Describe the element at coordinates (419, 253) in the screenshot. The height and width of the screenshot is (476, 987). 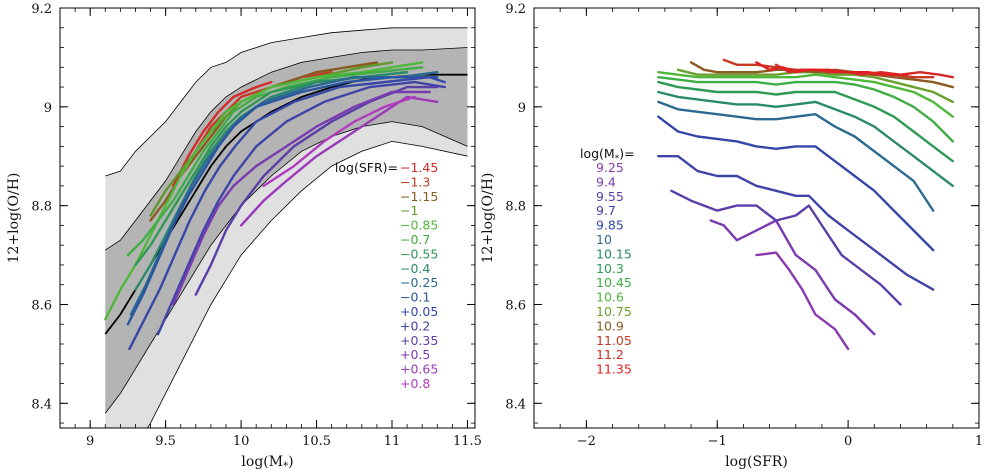
I see `legend-entry: −0.55` at that location.